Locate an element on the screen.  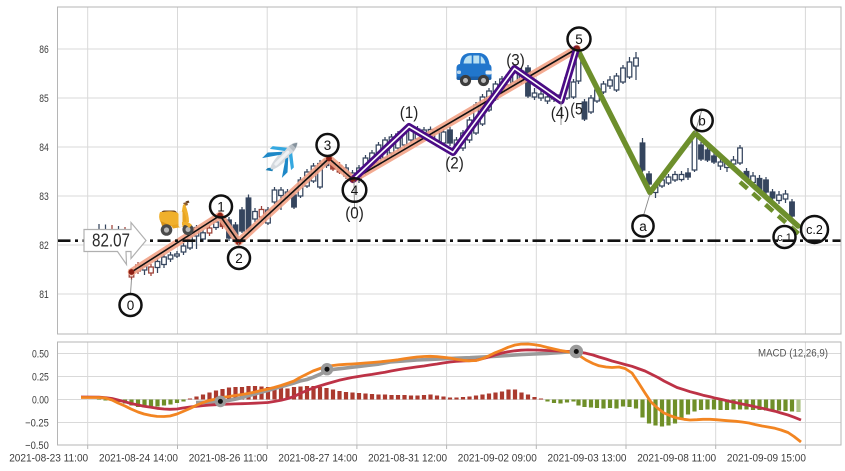
svg-text: 2021-09-08 11:00 is located at coordinates (676, 459).